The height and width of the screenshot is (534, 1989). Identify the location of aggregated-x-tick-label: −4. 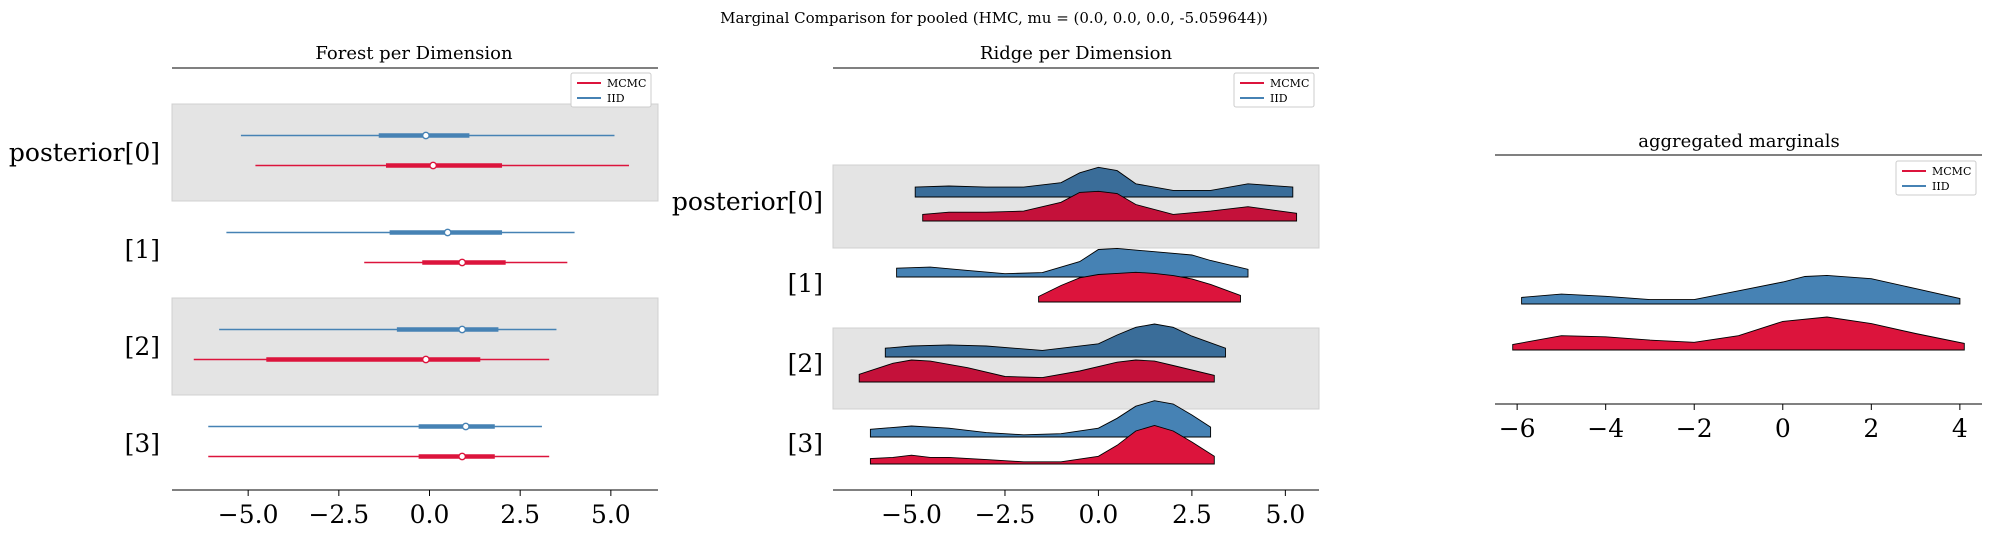
(1605, 428).